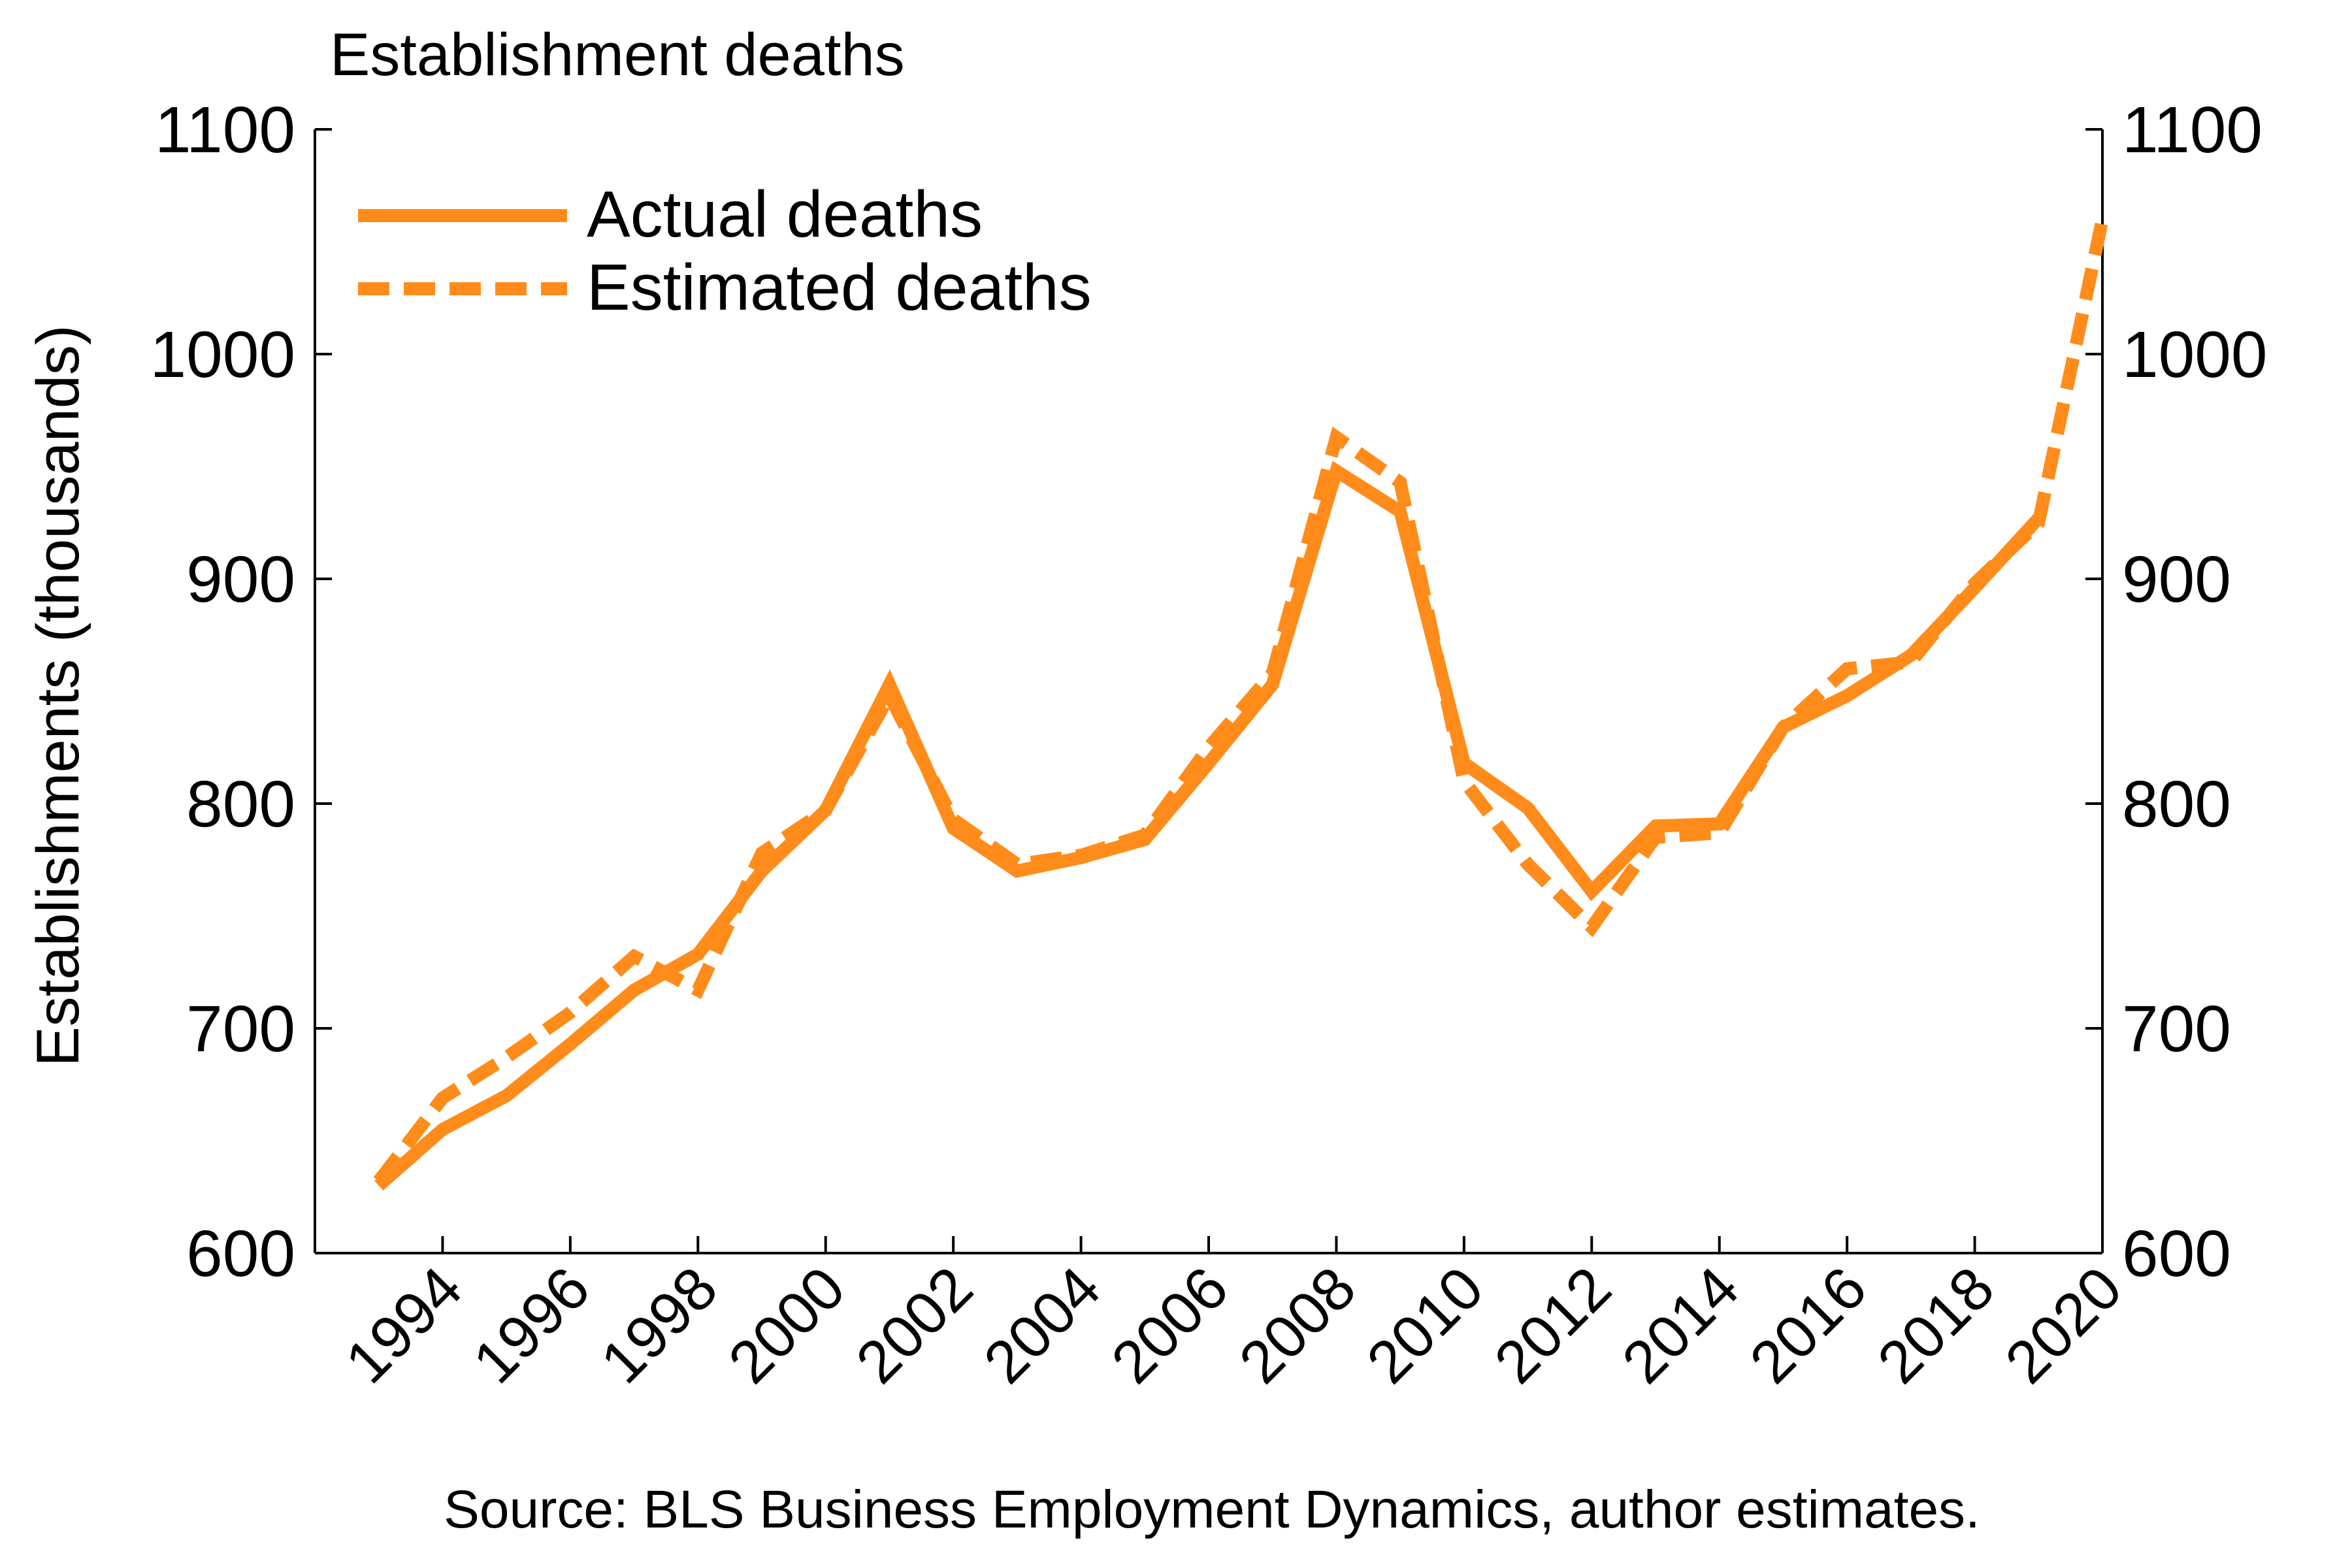 The height and width of the screenshot is (1568, 2352). I want to click on y-tick-label-left: 1000, so click(222, 354).